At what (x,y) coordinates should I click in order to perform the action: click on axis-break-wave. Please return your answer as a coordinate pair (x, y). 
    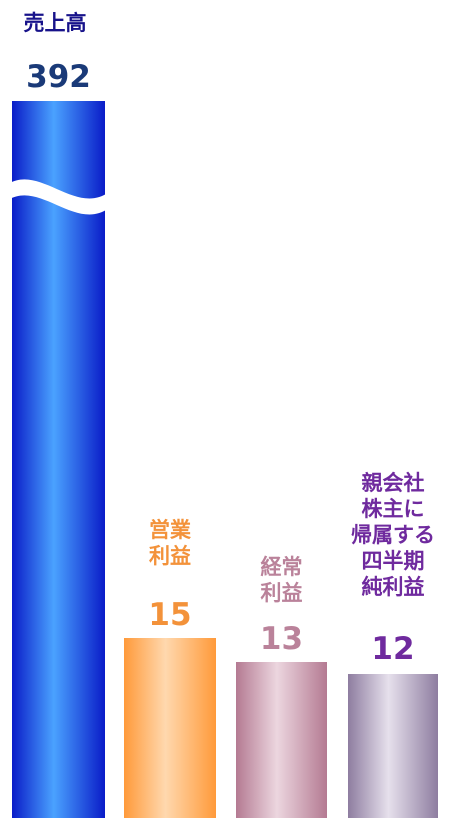
    Looking at the image, I should click on (58, 197).